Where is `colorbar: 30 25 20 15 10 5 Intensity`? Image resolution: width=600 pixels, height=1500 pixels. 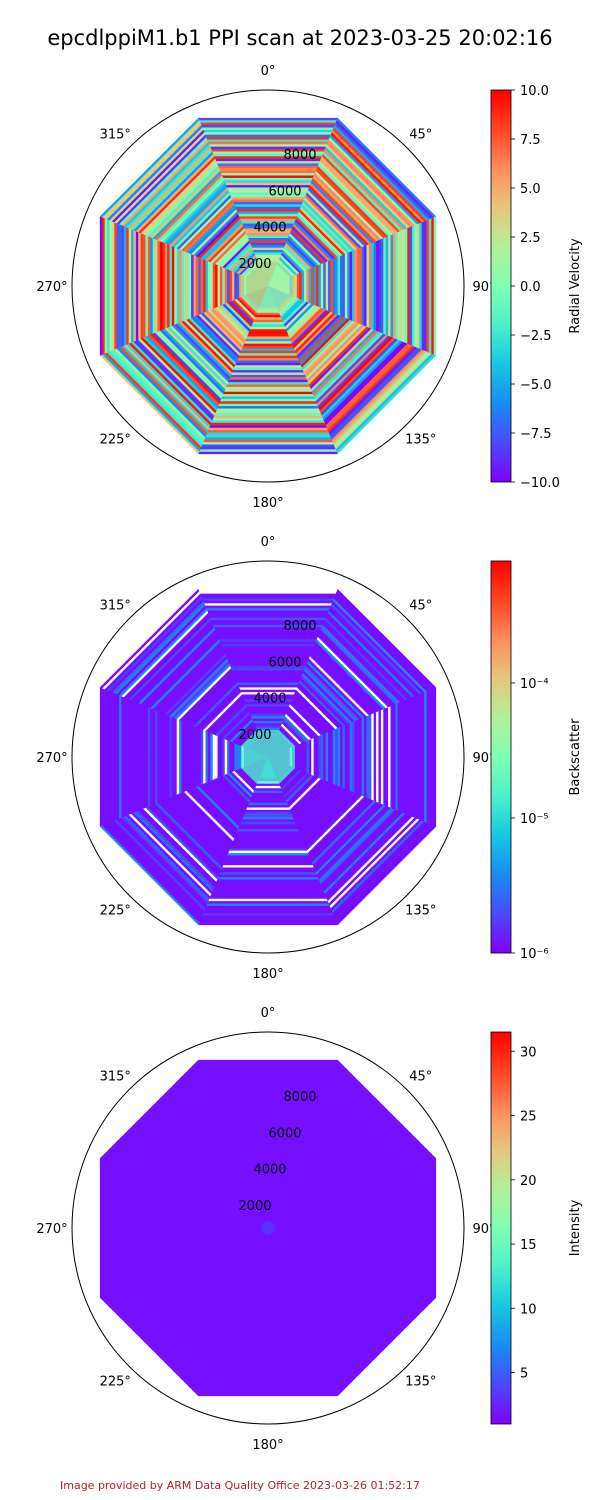
colorbar: 30 25 20 15 10 5 Intensity is located at coordinates (536, 1228).